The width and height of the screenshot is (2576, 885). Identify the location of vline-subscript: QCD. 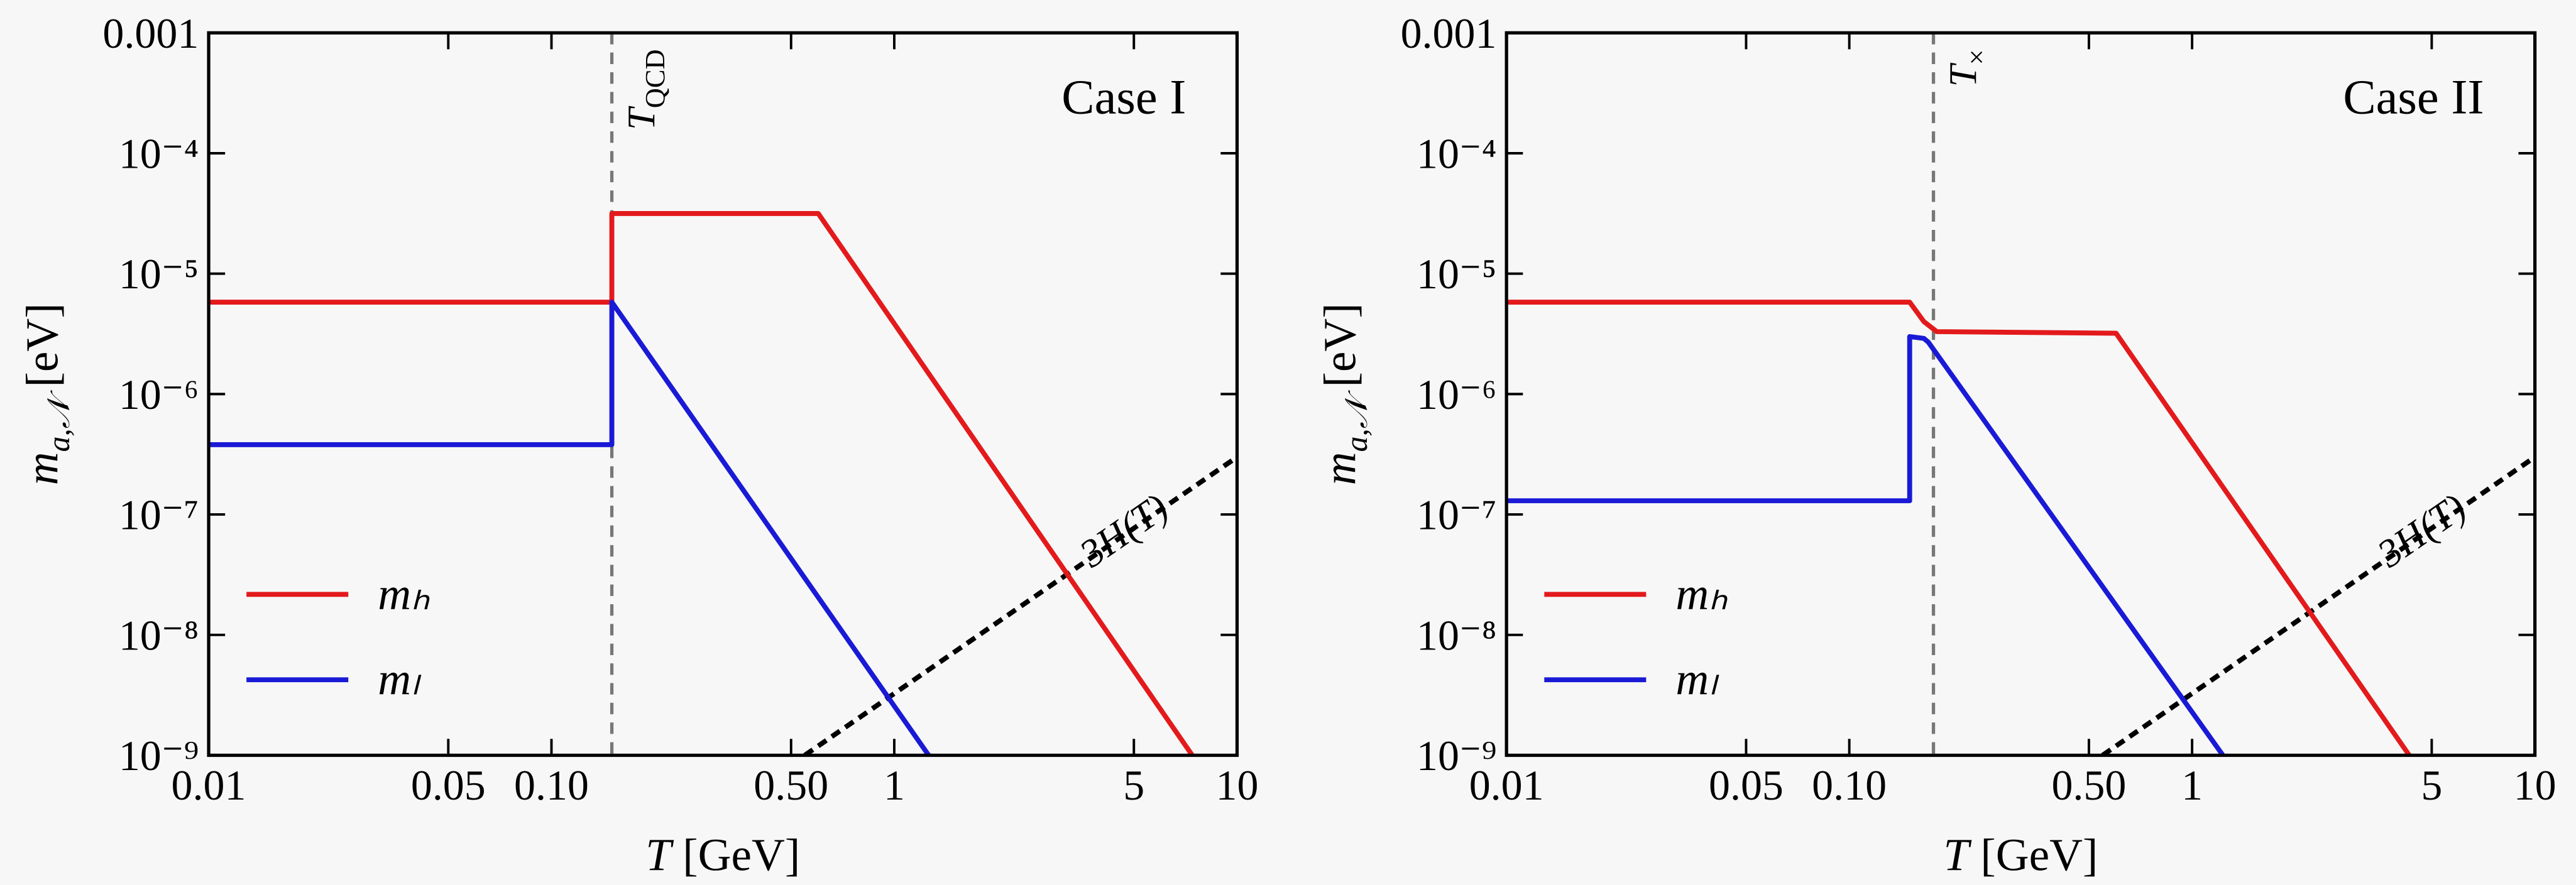
(655, 78).